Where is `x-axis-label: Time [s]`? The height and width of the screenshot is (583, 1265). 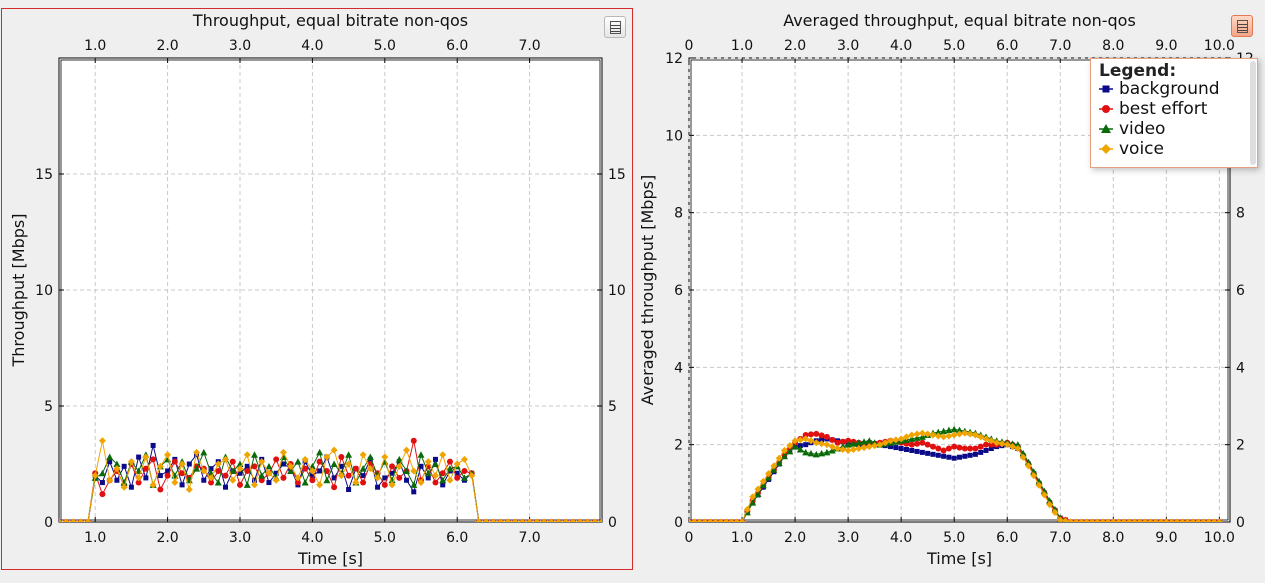 x-axis-label: Time [s] is located at coordinates (330, 558).